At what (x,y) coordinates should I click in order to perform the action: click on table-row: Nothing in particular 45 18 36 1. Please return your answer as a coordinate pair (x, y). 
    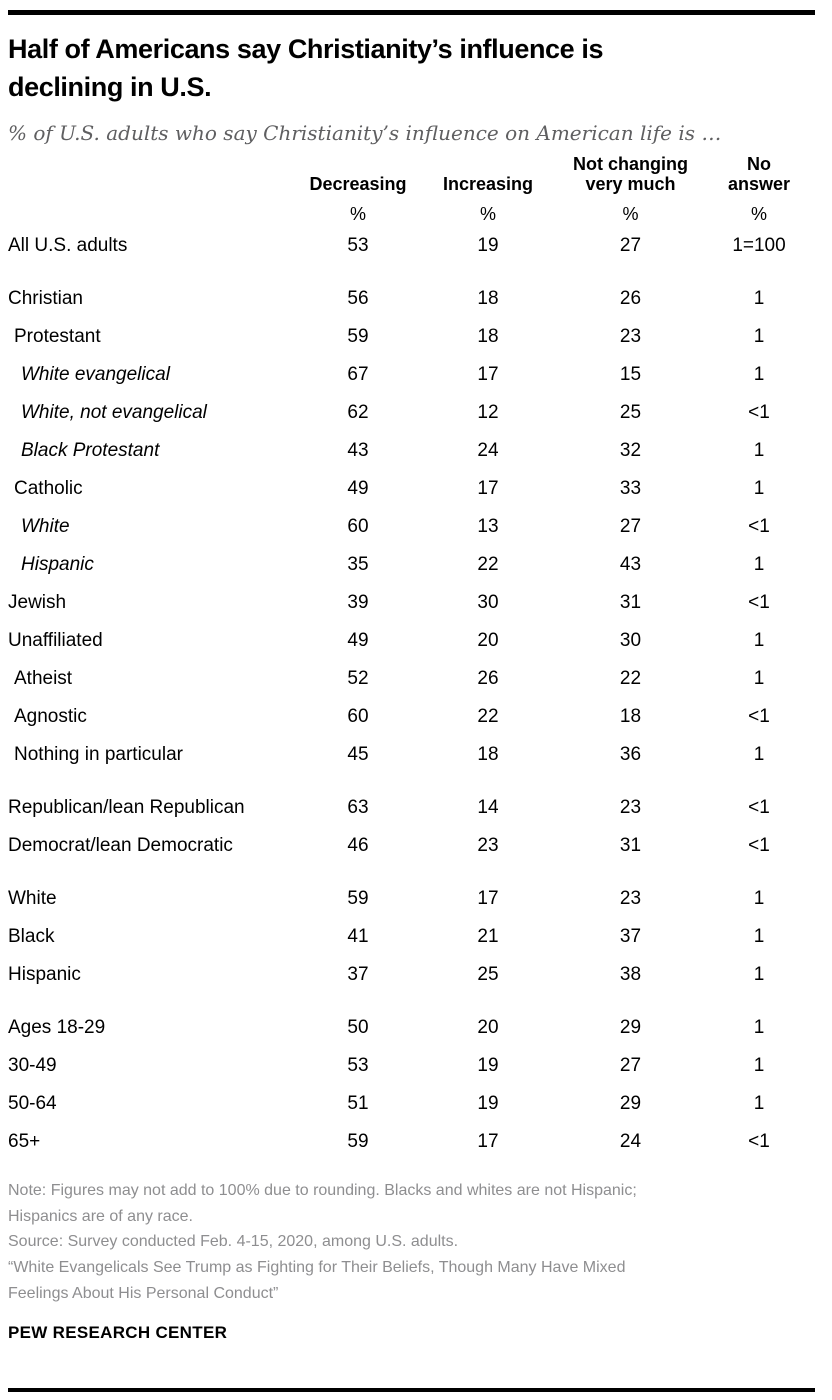
    Looking at the image, I should click on (411, 755).